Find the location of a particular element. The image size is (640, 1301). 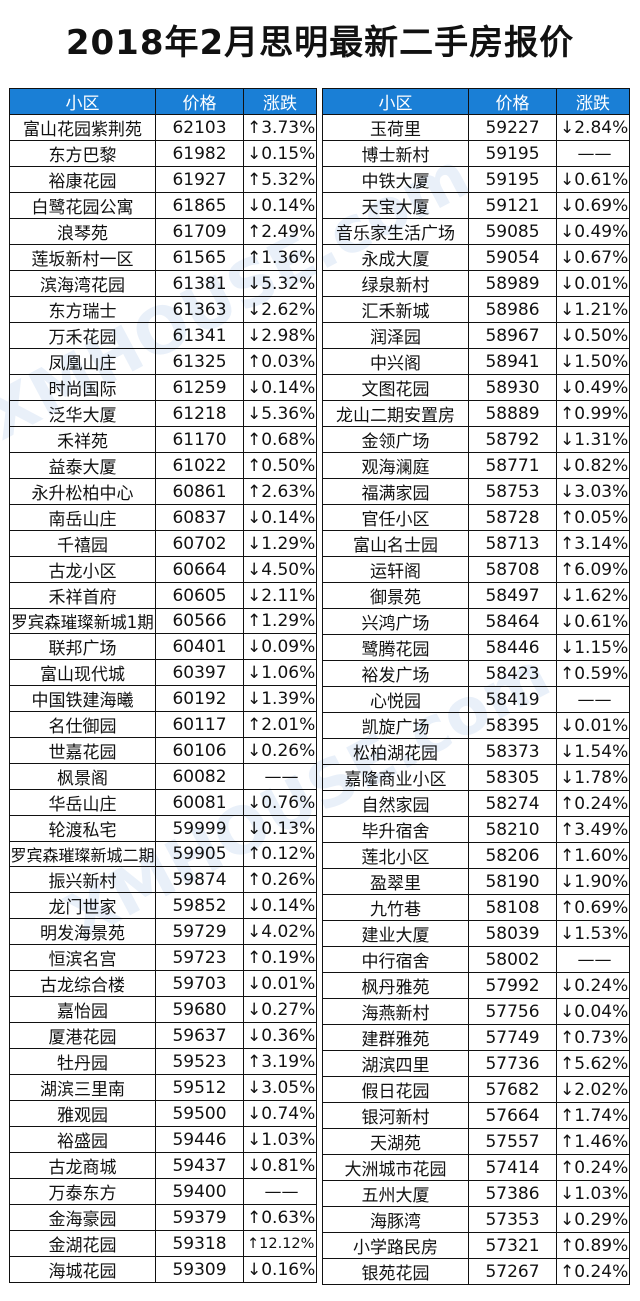

table-row: 名仕御园 60117 ↑2.01% is located at coordinates (163, 724).